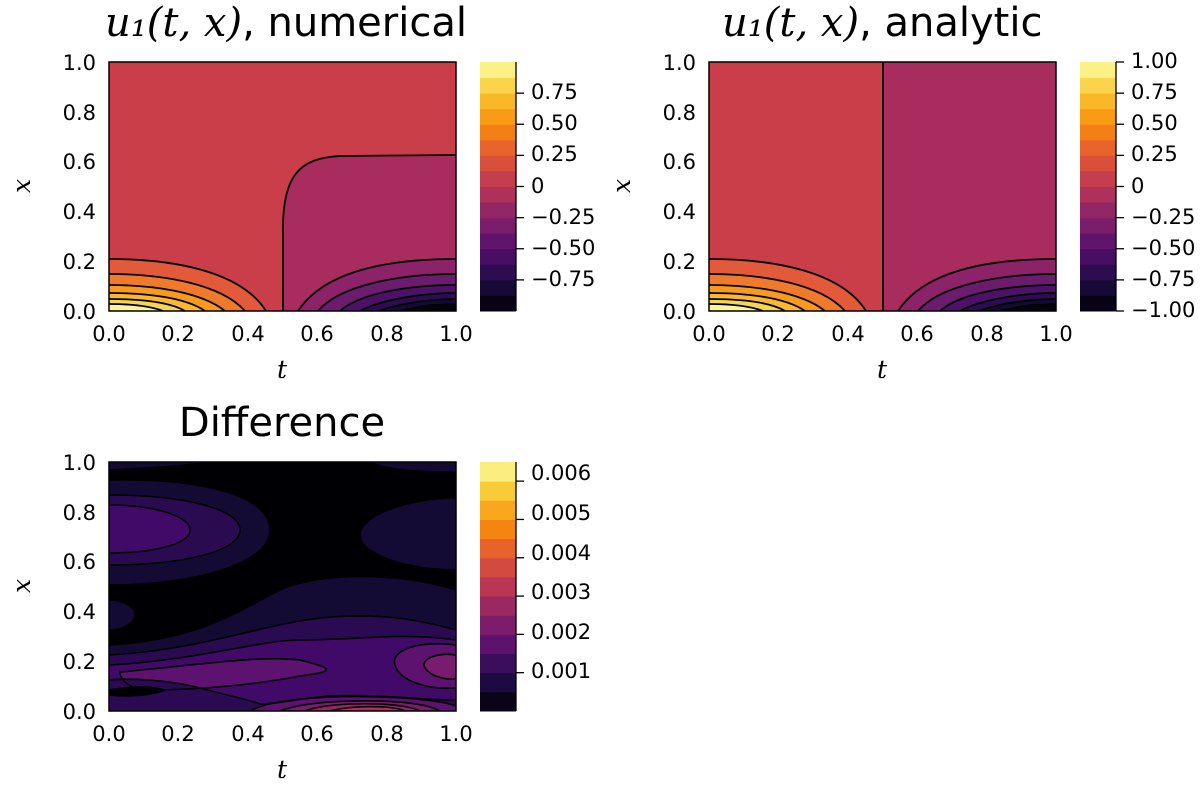  I want to click on colorbar-swatches, so click(498, 587).